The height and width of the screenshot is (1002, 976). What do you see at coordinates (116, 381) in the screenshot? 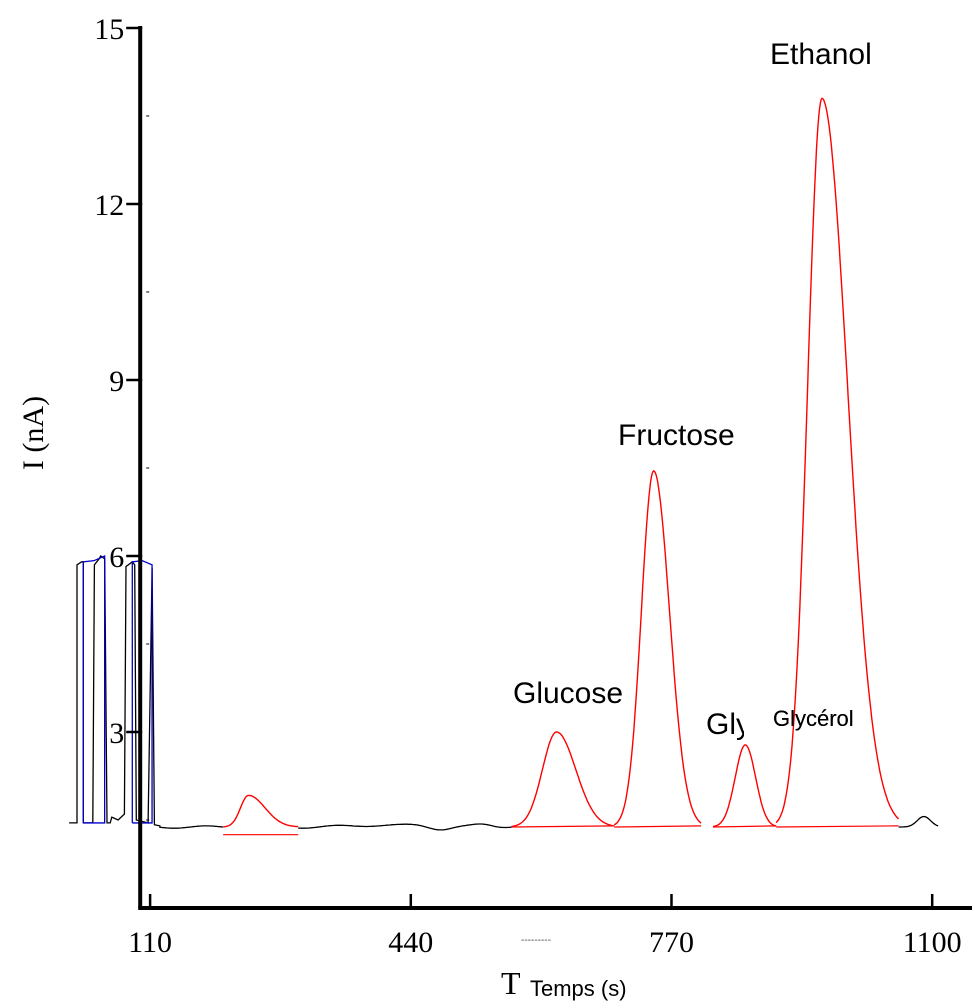
I see `y-tick-label: 9` at bounding box center [116, 381].